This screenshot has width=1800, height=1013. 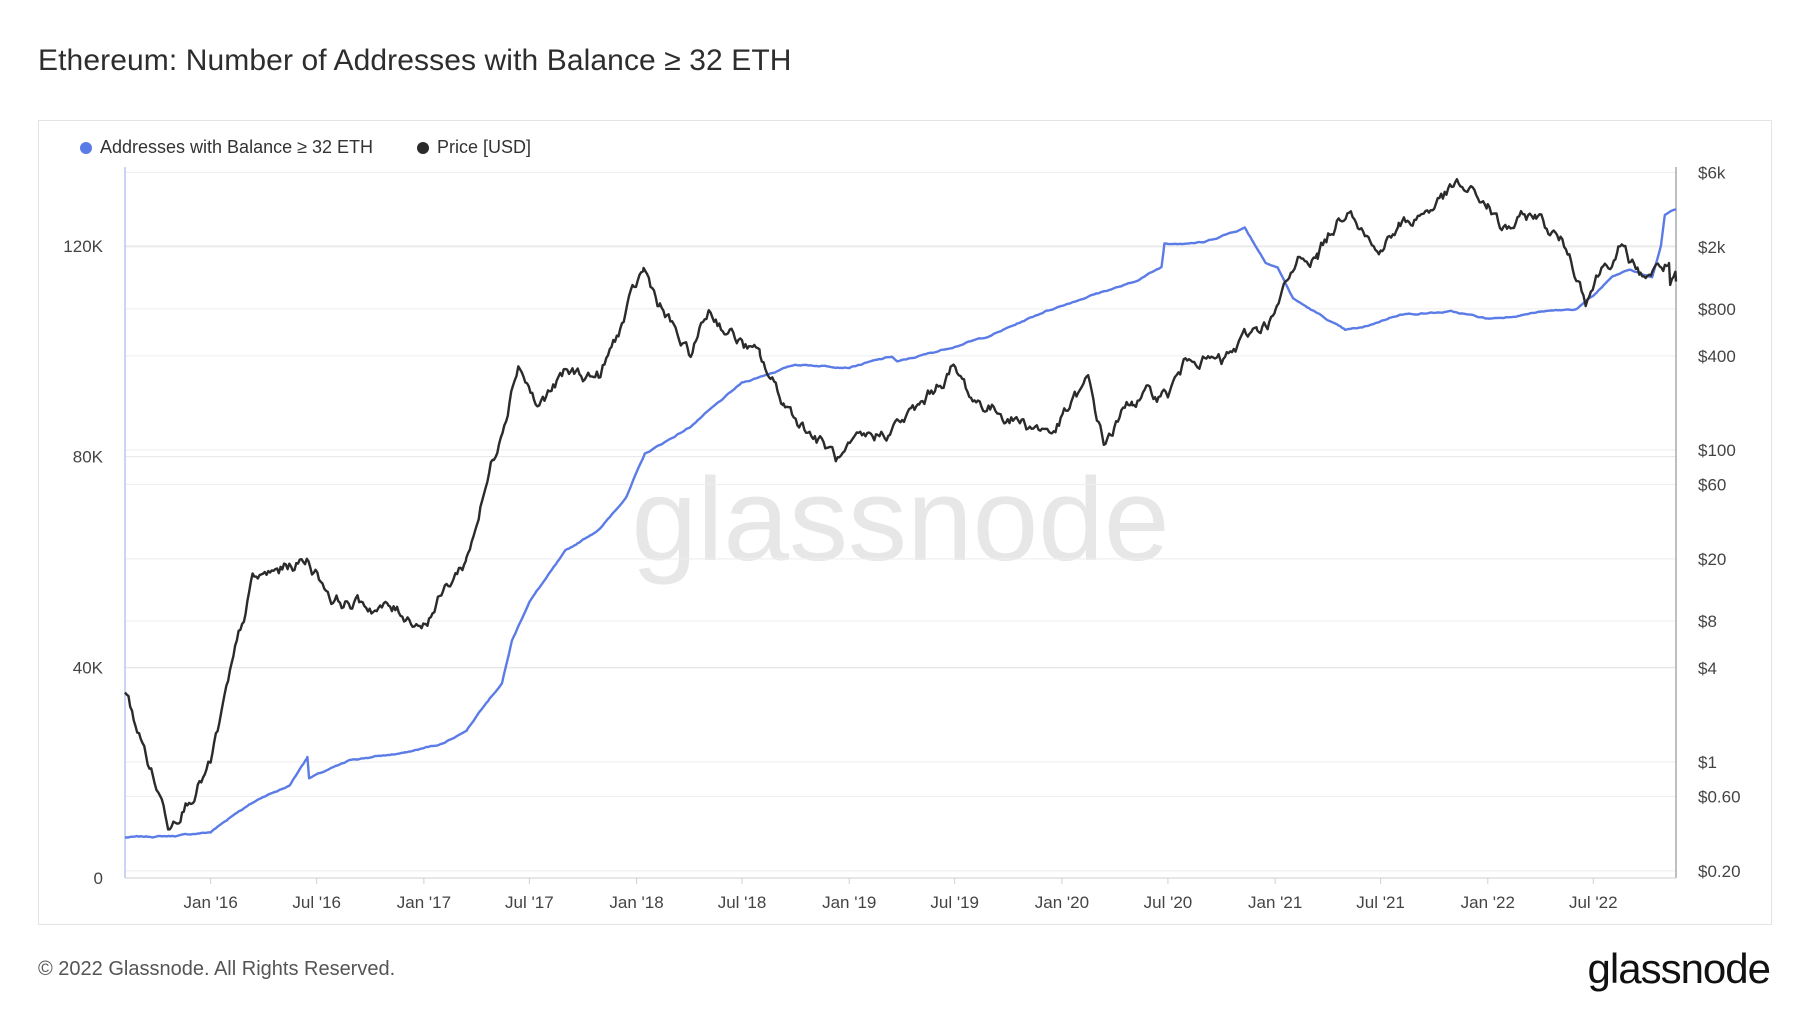 What do you see at coordinates (1707, 668) in the screenshot?
I see `y-right-tick-label: $4` at bounding box center [1707, 668].